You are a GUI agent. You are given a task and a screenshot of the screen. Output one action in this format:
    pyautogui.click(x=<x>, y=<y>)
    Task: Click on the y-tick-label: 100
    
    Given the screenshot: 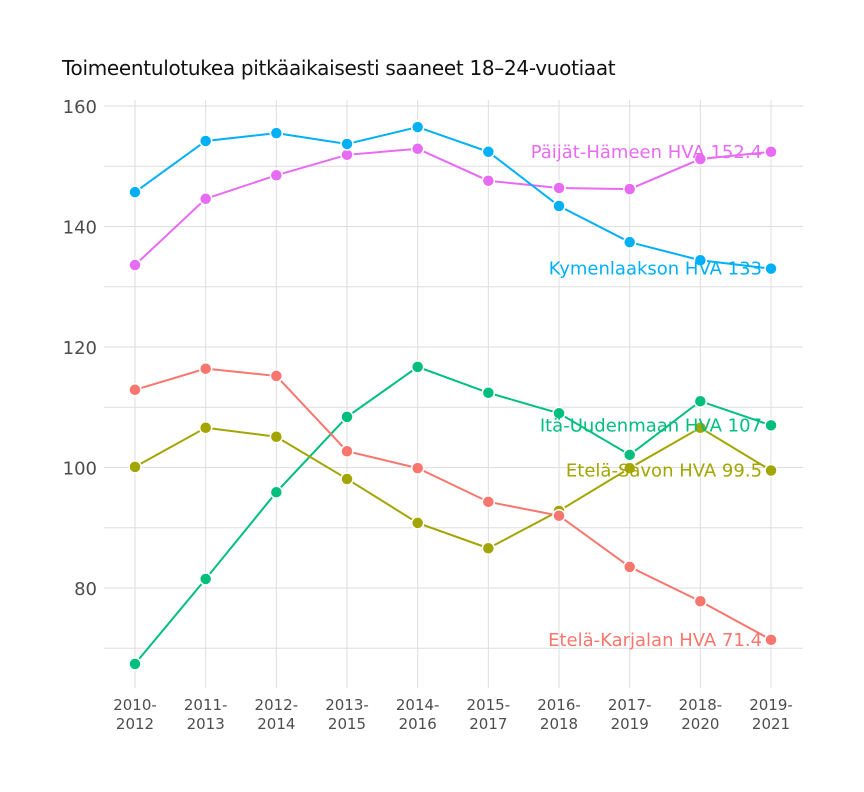 What is the action you would take?
    pyautogui.click(x=80, y=469)
    